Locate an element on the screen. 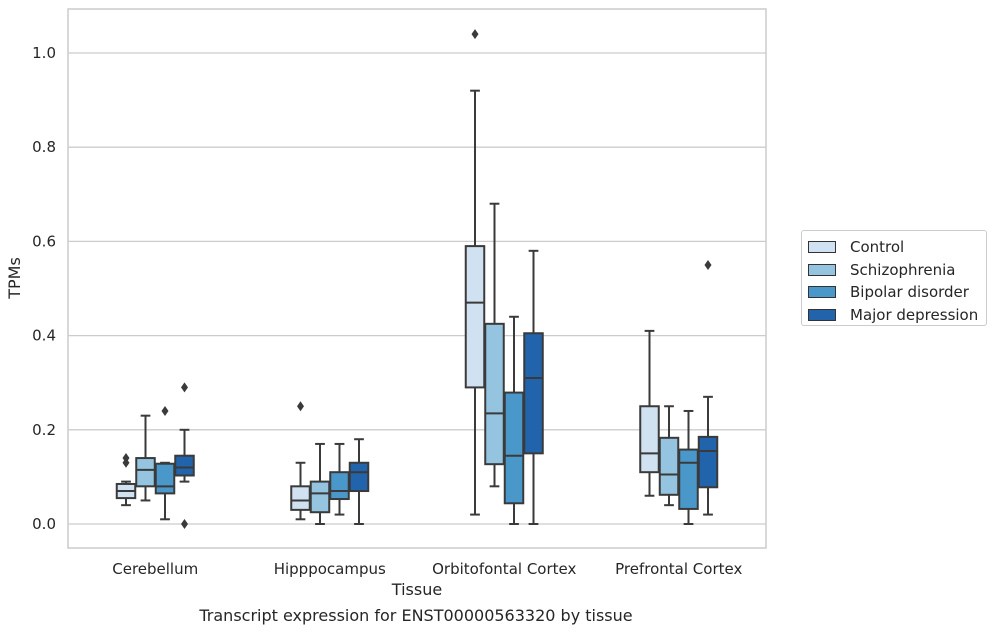 The width and height of the screenshot is (997, 634). legend-label: Bipolar disorder is located at coordinates (909, 292).